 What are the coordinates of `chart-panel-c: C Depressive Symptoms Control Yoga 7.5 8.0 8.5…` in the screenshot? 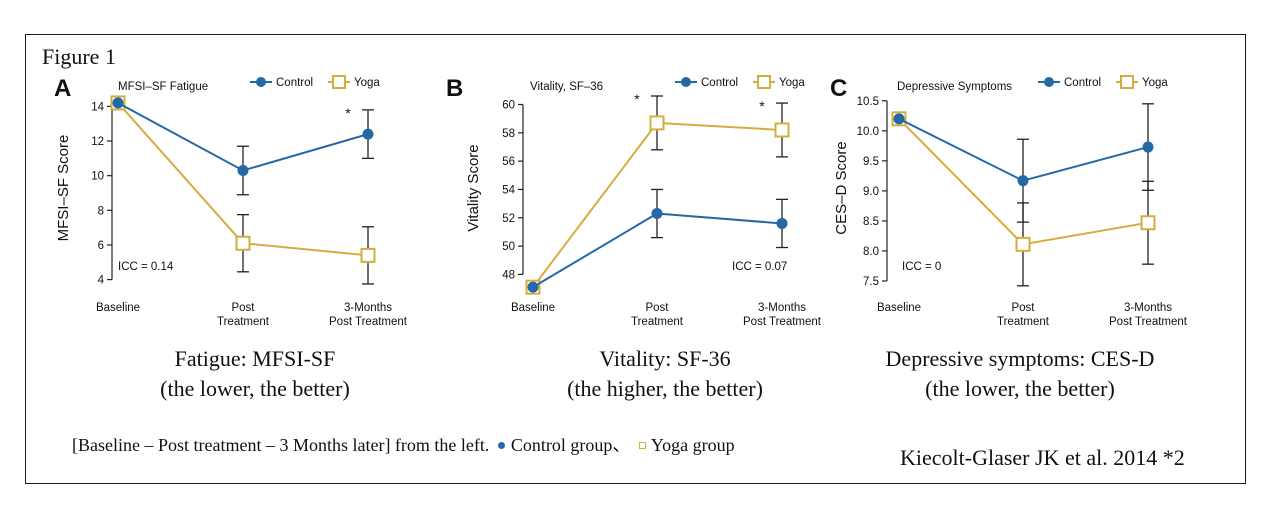 It's located at (1009, 201).